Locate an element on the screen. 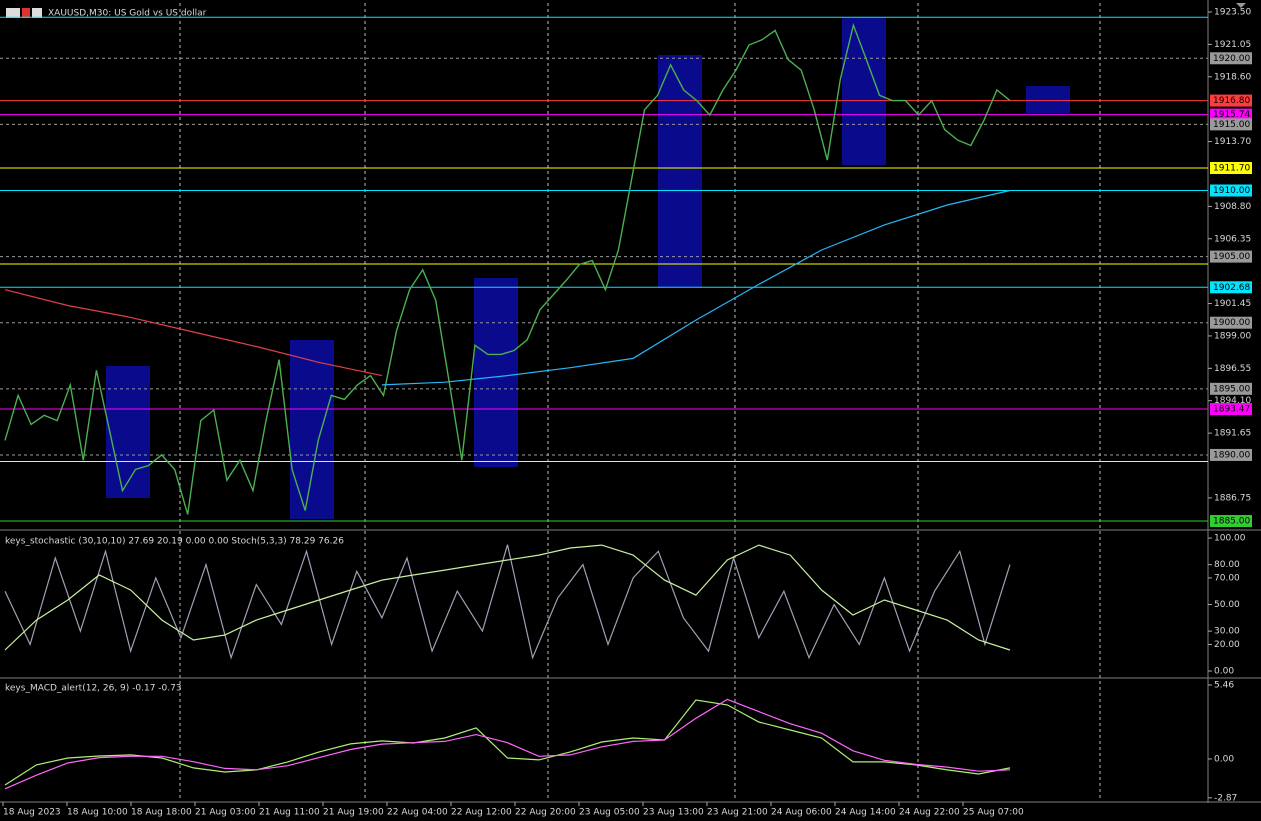 This screenshot has width=1261, height=821. level-label: 1910.00 is located at coordinates (1231, 191).